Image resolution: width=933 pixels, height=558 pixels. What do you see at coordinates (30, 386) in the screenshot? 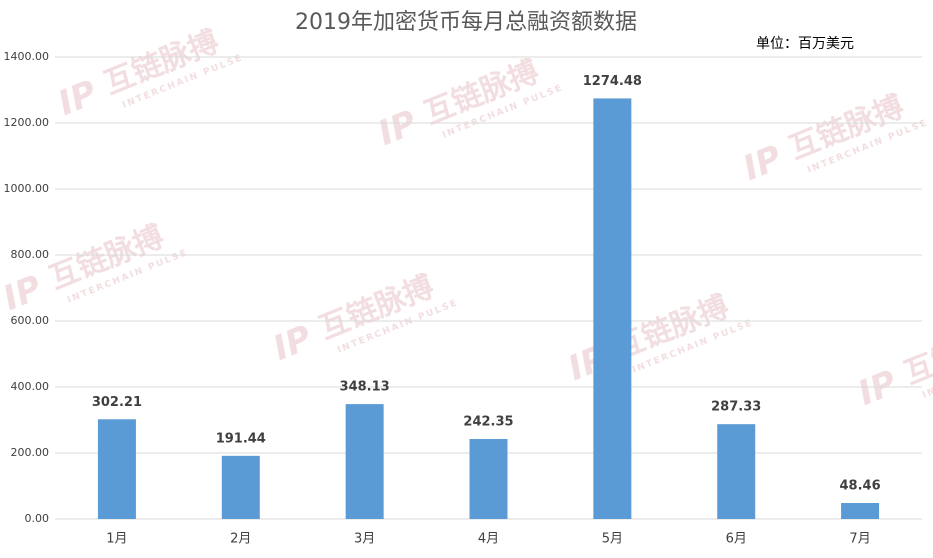
I see `y-tick-label: 400.00` at bounding box center [30, 386].